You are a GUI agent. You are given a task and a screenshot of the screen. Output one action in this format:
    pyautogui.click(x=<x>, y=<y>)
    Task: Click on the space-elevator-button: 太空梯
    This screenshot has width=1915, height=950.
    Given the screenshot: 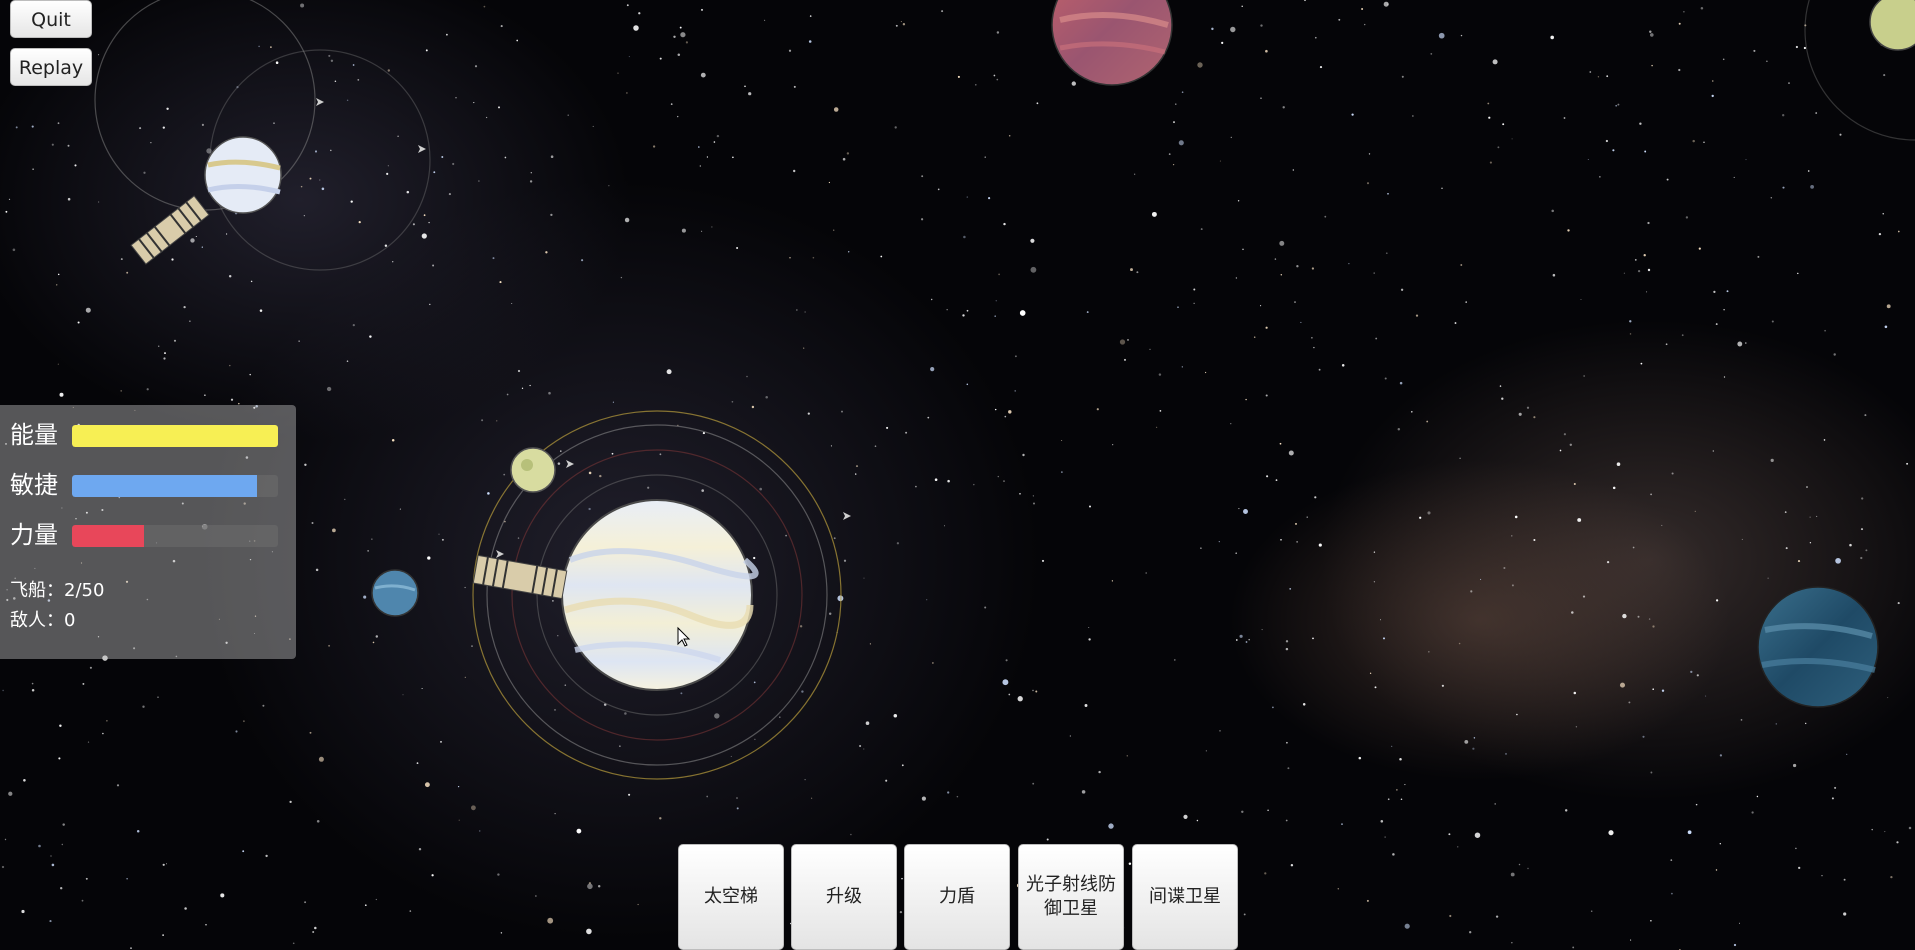 What is the action you would take?
    pyautogui.click(x=731, y=897)
    